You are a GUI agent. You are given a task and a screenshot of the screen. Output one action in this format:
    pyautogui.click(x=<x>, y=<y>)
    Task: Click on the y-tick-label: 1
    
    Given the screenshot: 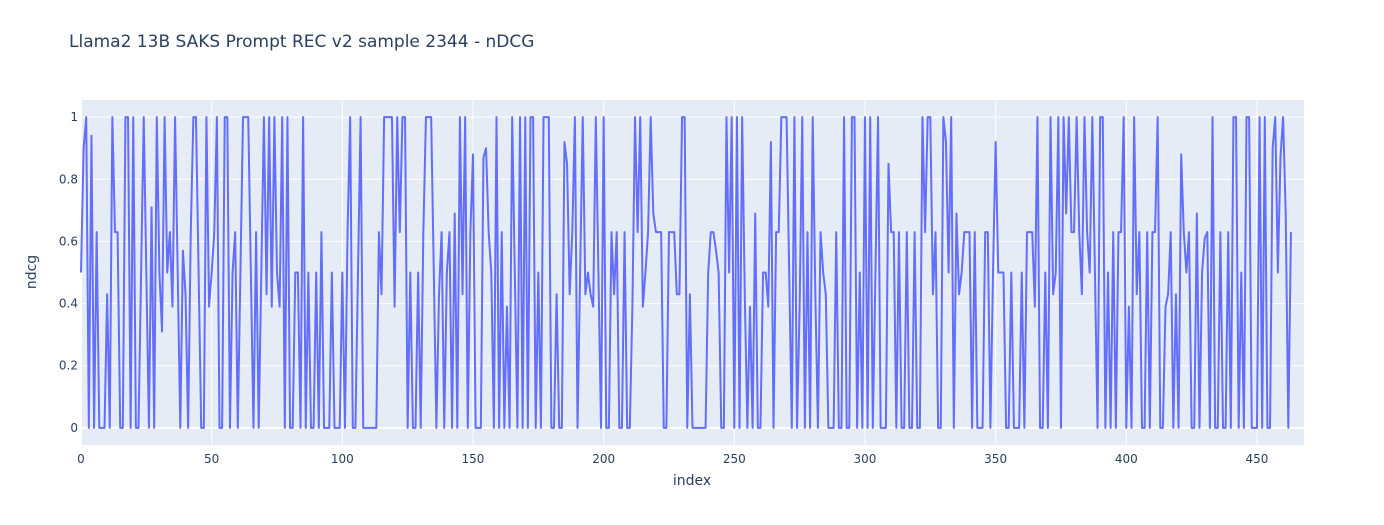 What is the action you would take?
    pyautogui.click(x=74, y=117)
    